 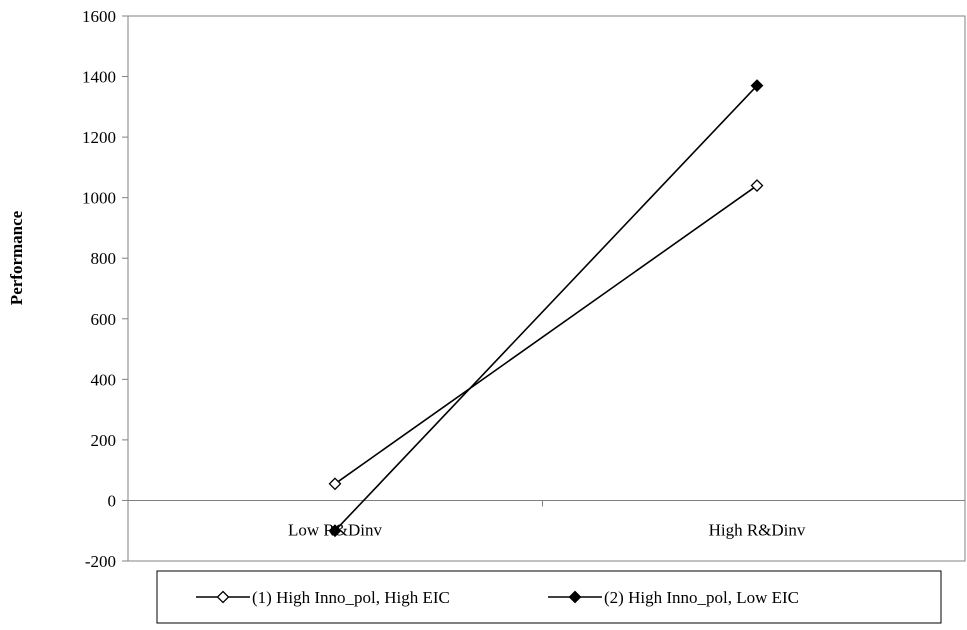 I want to click on x-axis: Low R&Dinv High R&Dinv, so click(x=546, y=519).